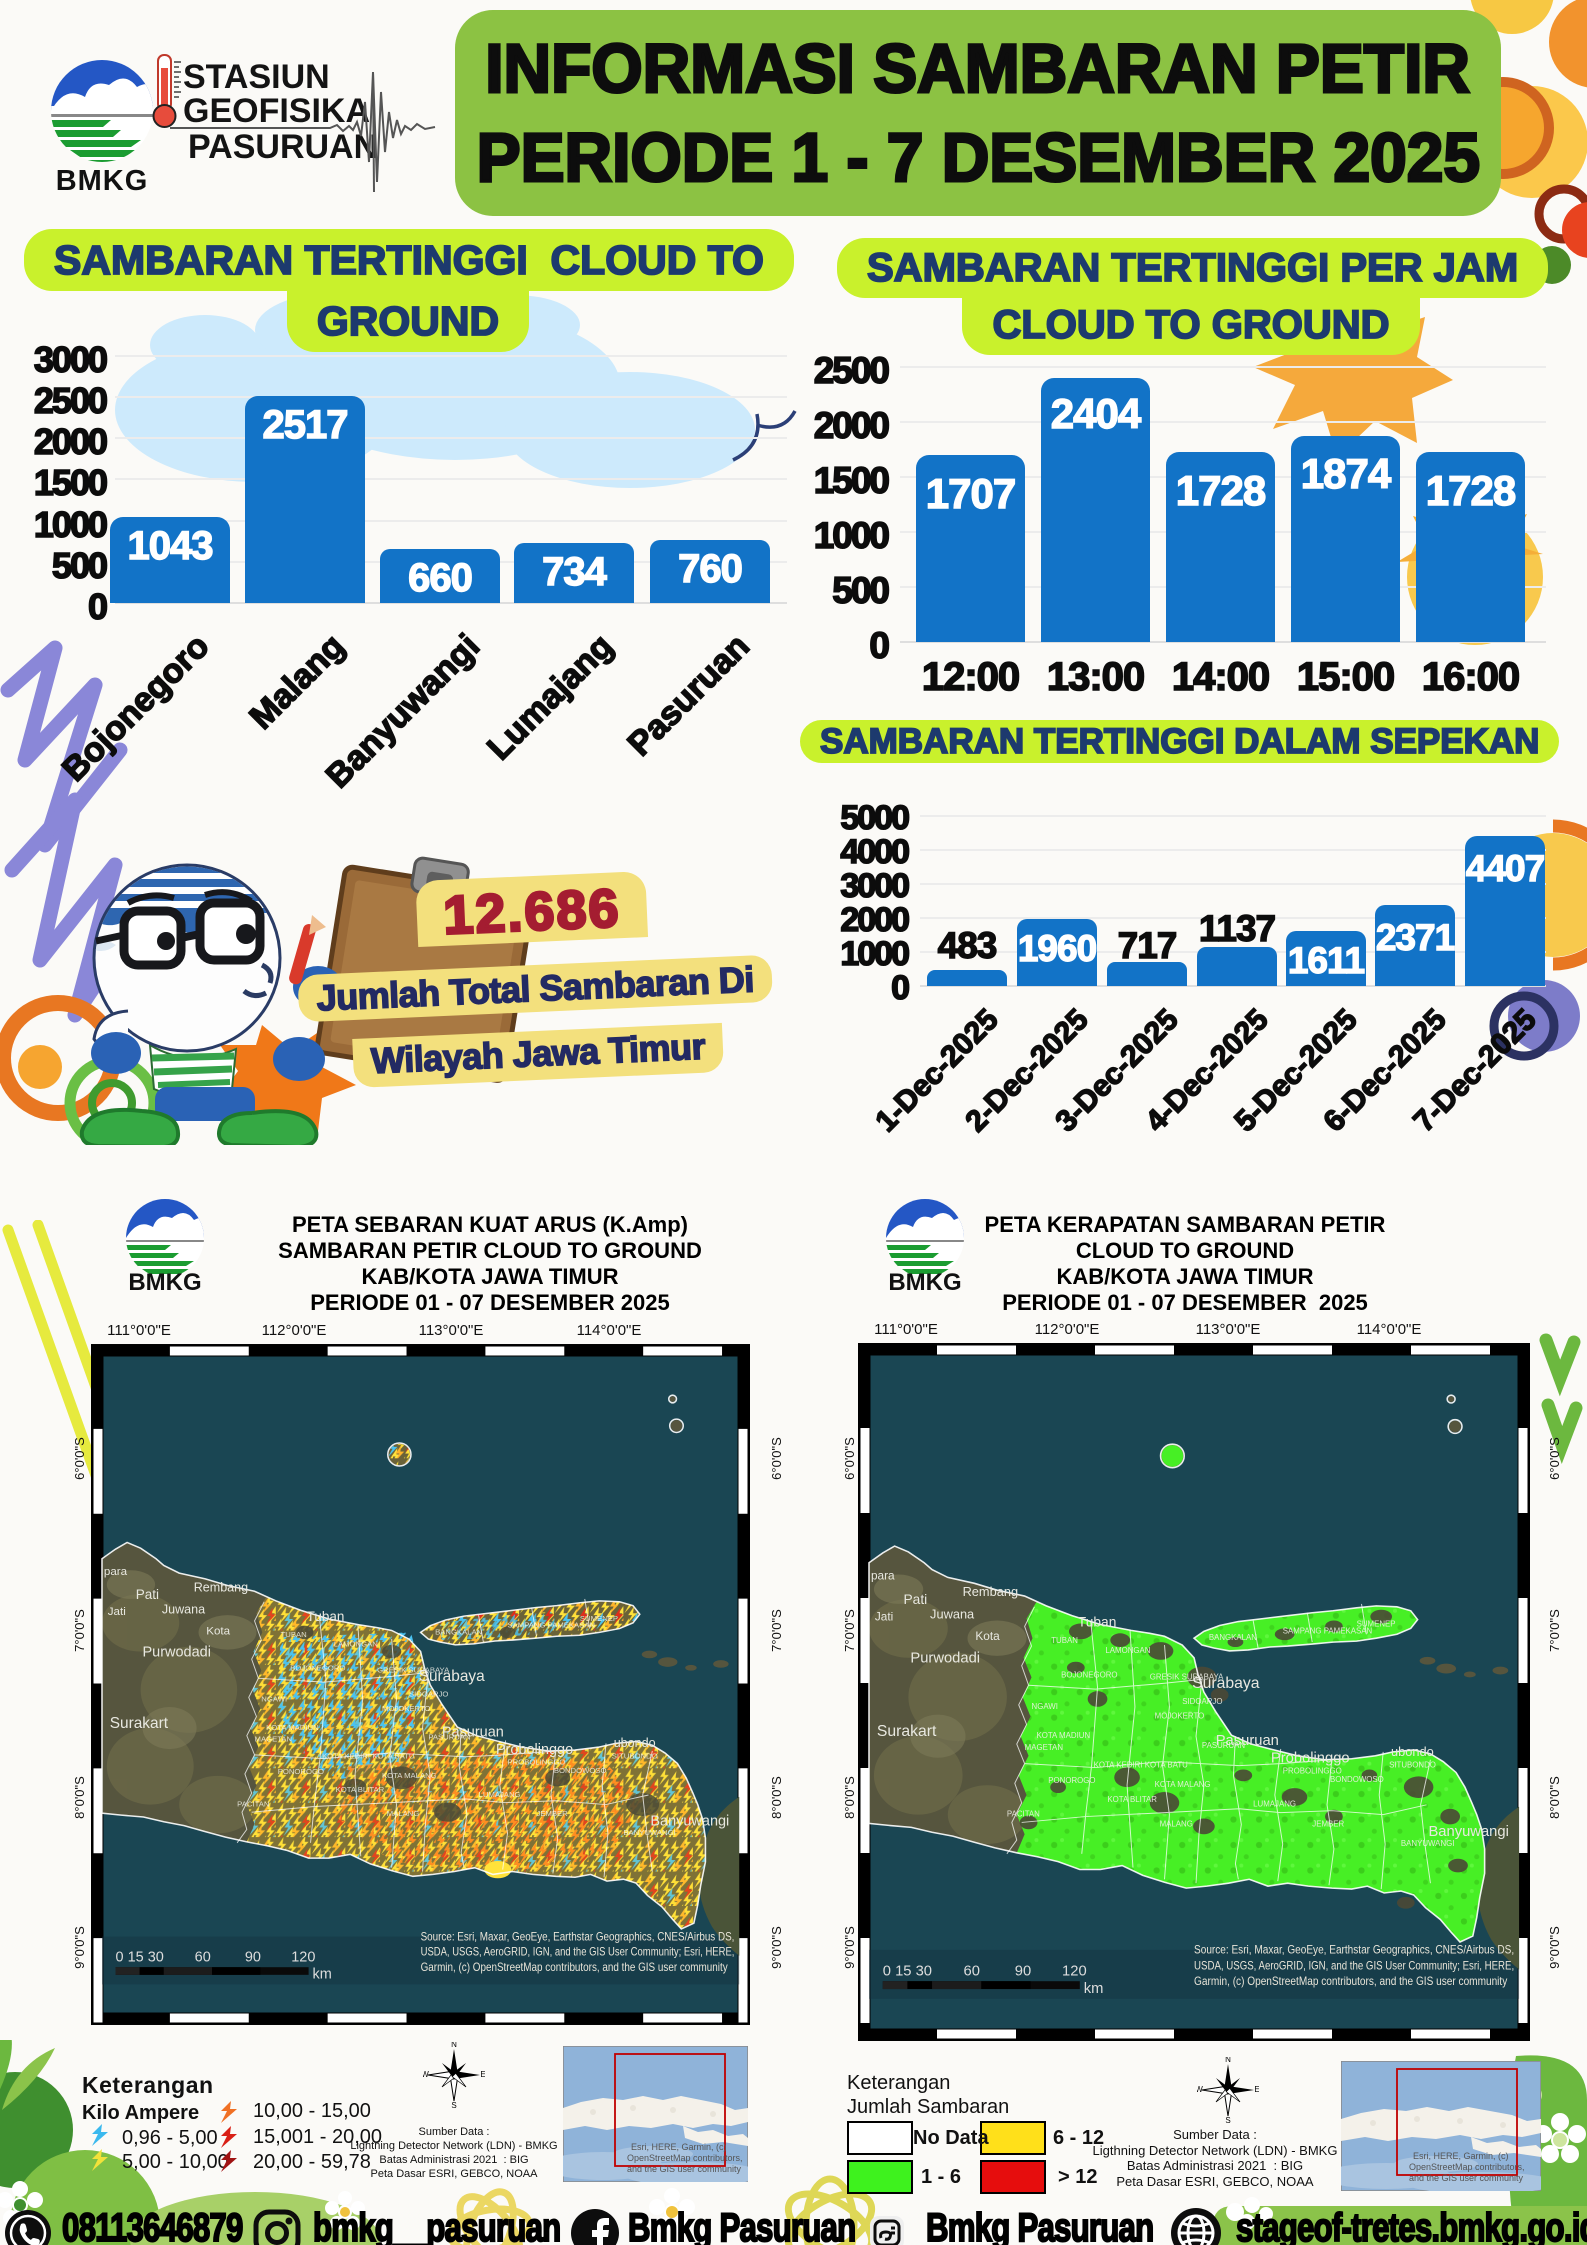 The height and width of the screenshot is (2245, 1587). Describe the element at coordinates (1256, 2089) in the screenshot. I see `svg-text: E` at that location.